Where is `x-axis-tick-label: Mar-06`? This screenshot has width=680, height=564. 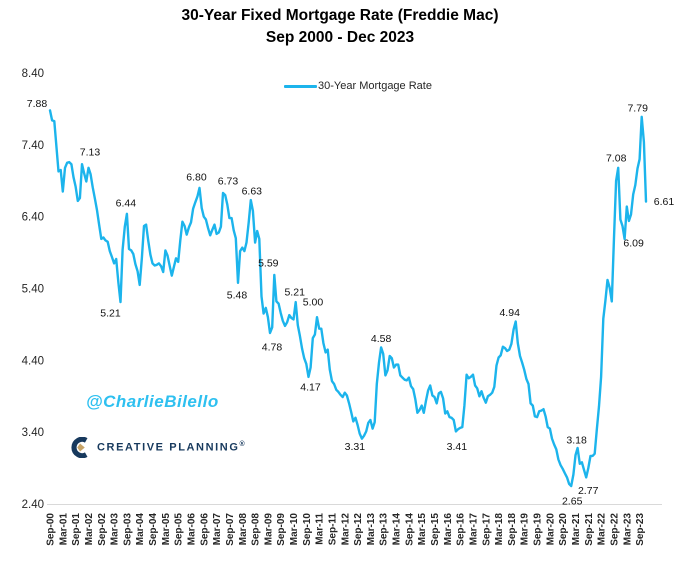
x-axis-tick-label: Mar-06 is located at coordinates (192, 529).